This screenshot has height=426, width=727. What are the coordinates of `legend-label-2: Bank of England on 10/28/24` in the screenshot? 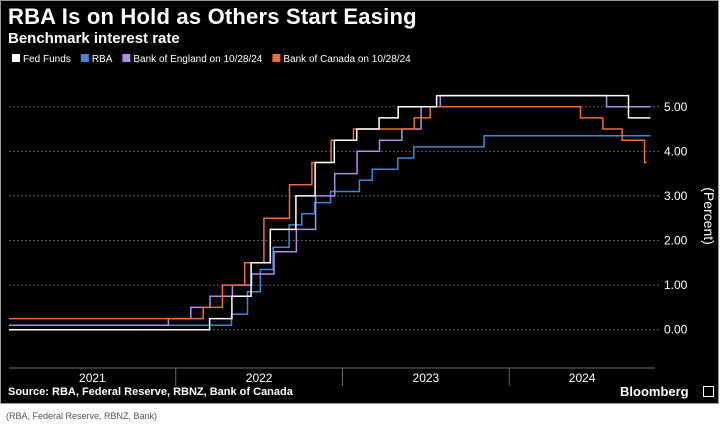 It's located at (197, 59).